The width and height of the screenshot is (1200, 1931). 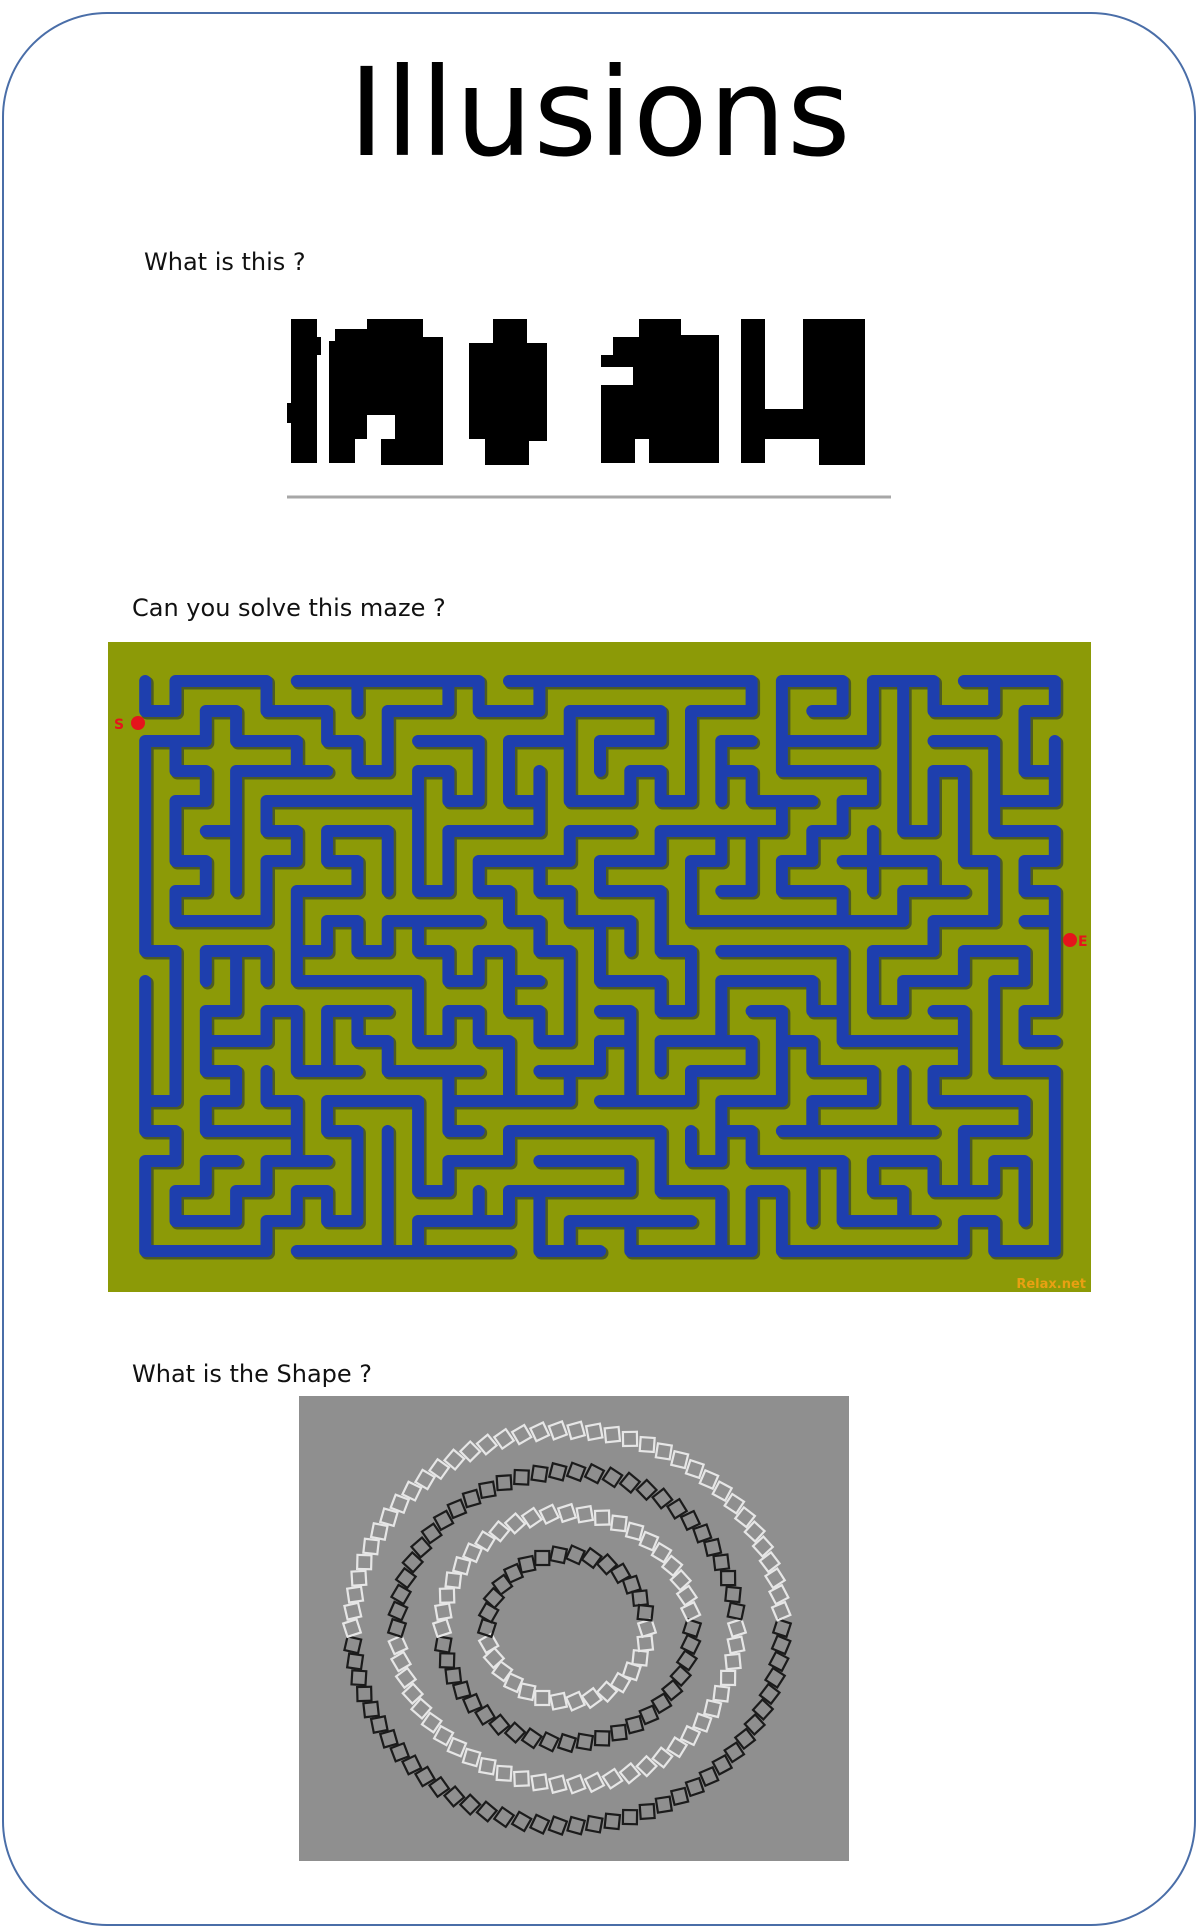 I want to click on maze-start-label: S, so click(x=119, y=725).